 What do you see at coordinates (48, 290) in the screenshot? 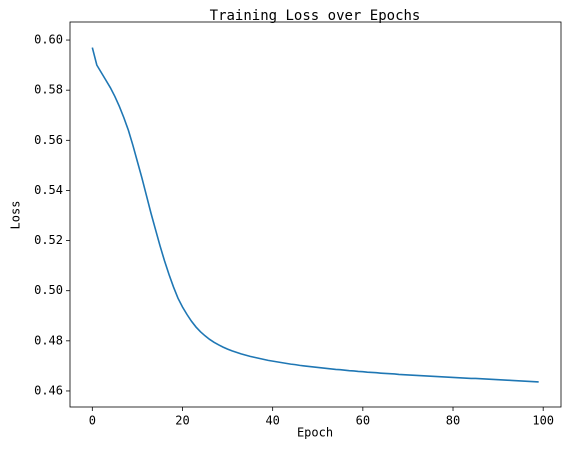
I see `y-tick-label: 0.50` at bounding box center [48, 290].